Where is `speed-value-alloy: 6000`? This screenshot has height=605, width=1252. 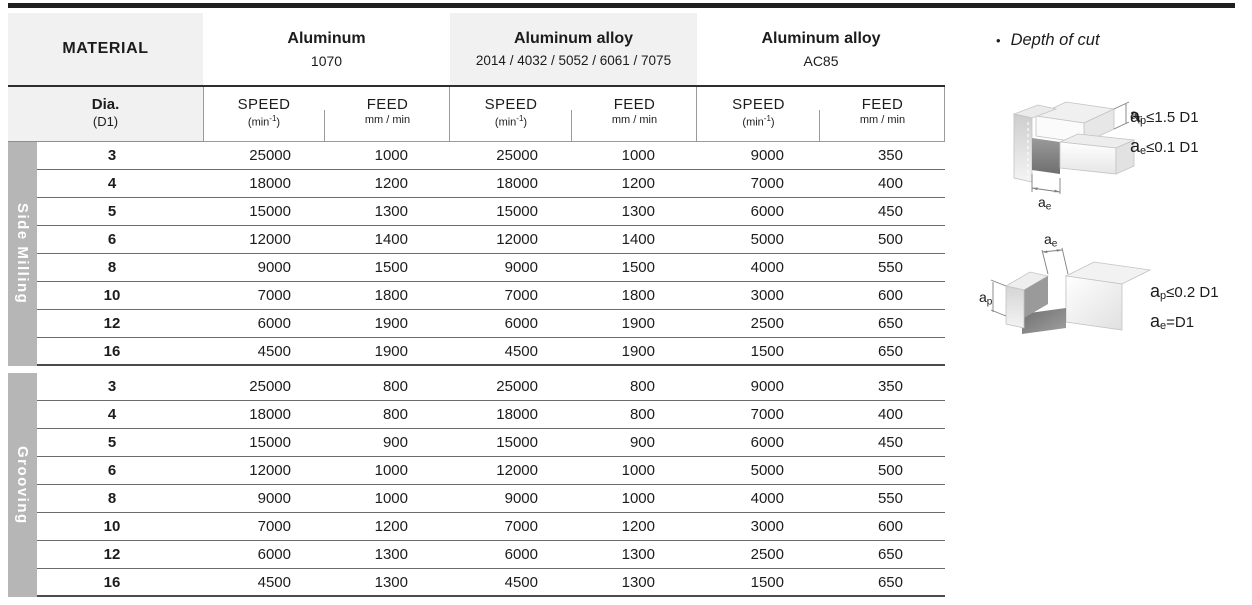
speed-value-alloy: 6000 is located at coordinates (521, 554).